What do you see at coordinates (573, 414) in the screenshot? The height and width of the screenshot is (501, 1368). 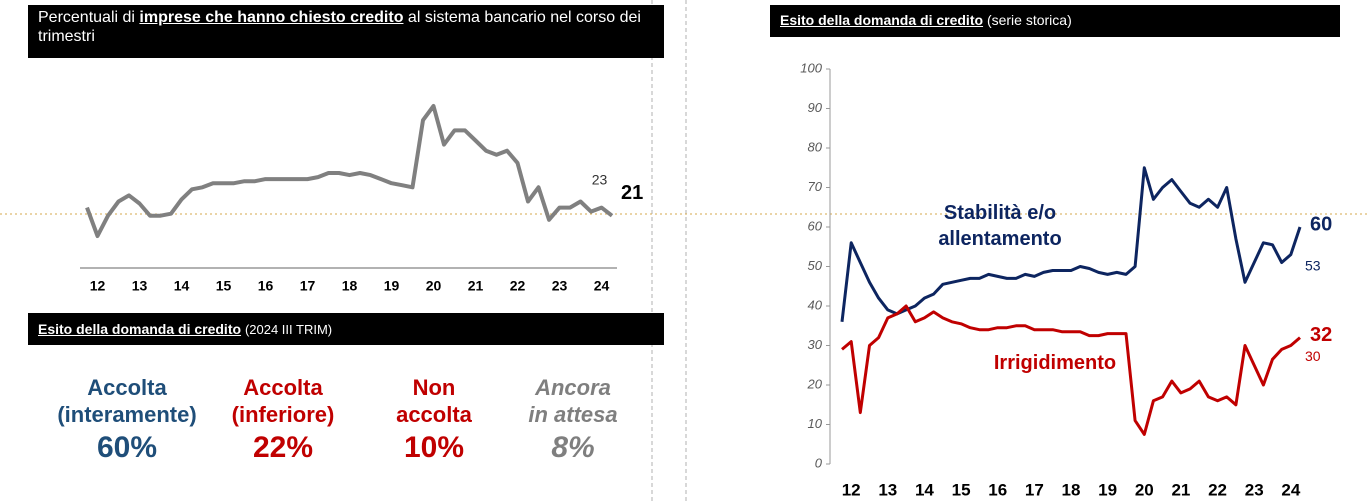 I see `outcome-label: in attesa` at bounding box center [573, 414].